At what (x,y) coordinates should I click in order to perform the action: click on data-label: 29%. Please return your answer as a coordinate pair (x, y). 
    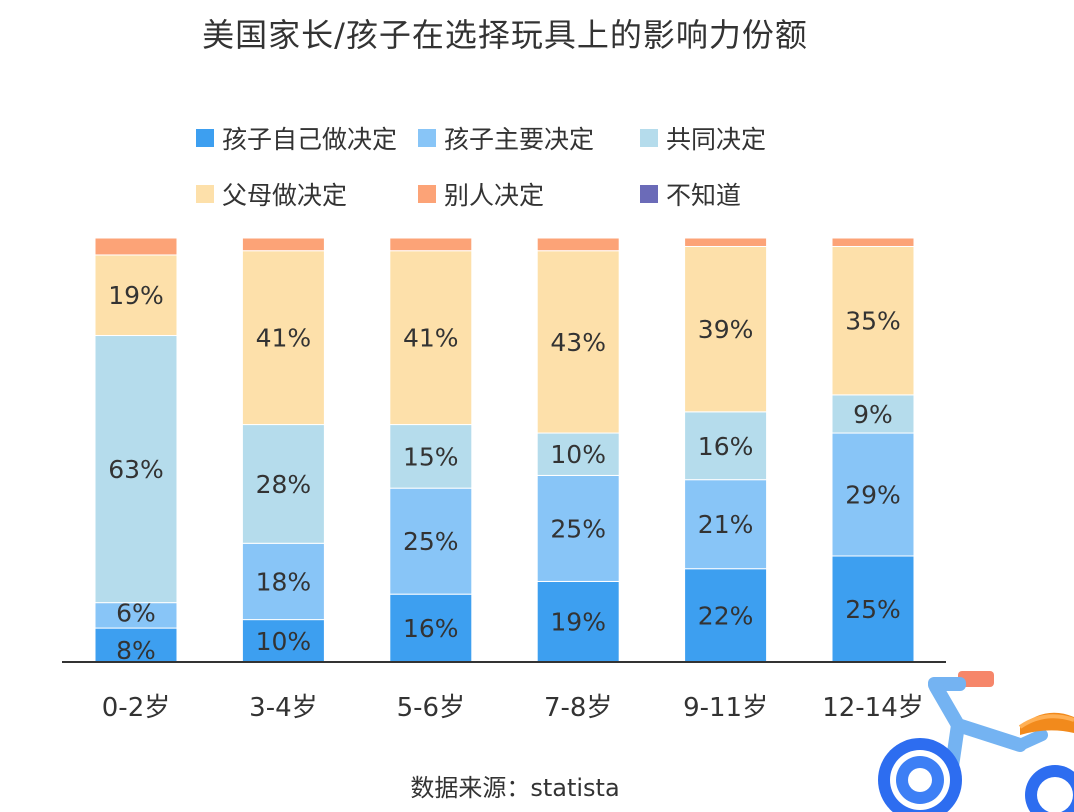
    Looking at the image, I should click on (873, 495).